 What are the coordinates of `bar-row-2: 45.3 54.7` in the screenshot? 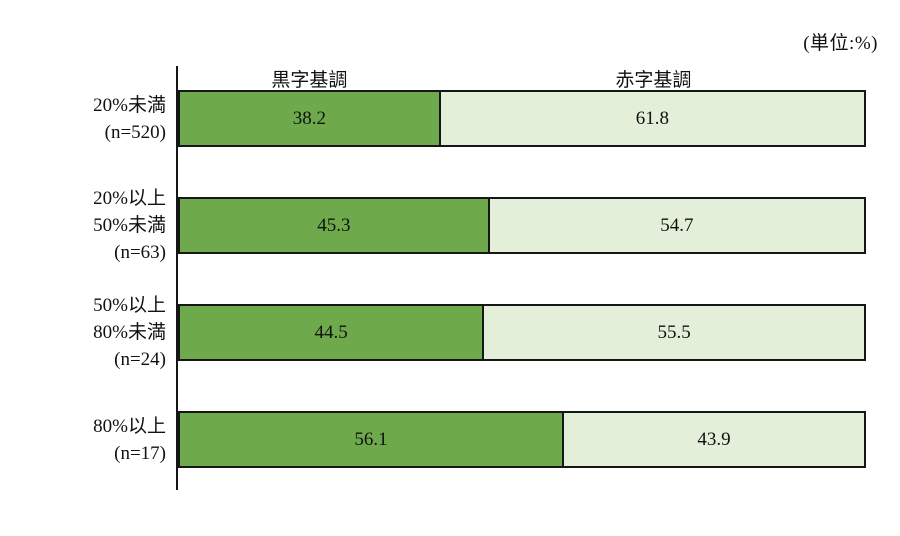 It's located at (522, 225).